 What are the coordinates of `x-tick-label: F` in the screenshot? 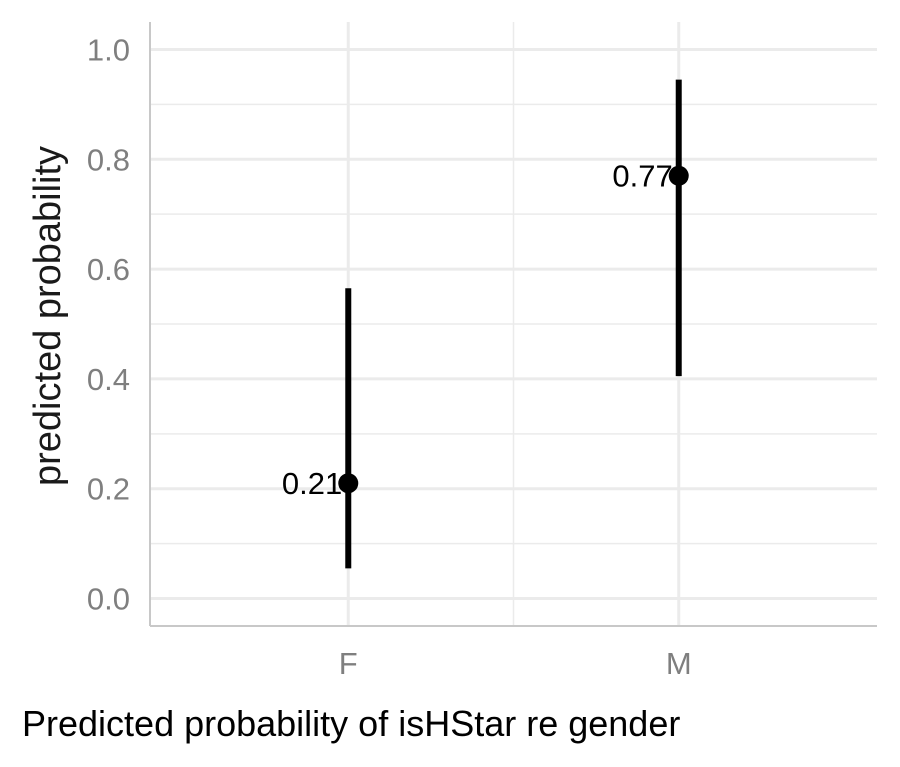 It's located at (348, 663).